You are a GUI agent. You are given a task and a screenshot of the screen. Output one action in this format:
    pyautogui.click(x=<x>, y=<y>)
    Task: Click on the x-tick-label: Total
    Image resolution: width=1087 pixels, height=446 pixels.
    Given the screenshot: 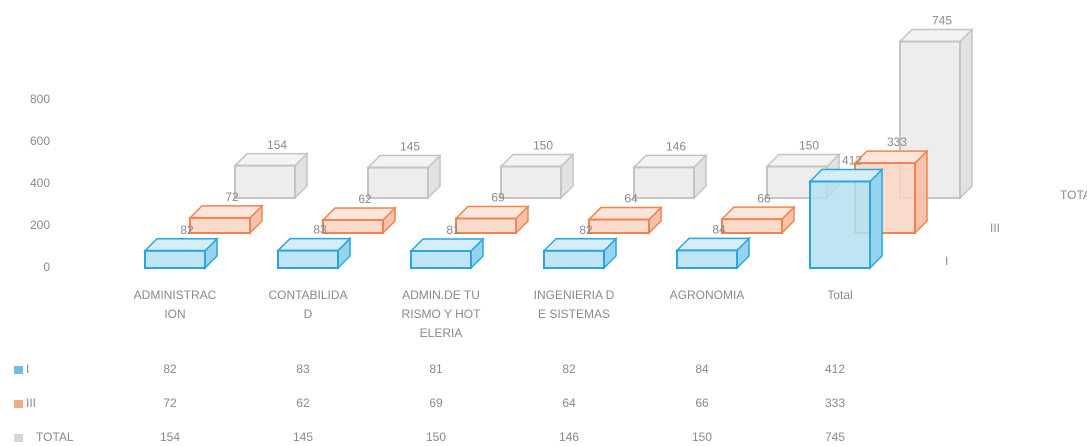 What is the action you would take?
    pyautogui.click(x=840, y=295)
    